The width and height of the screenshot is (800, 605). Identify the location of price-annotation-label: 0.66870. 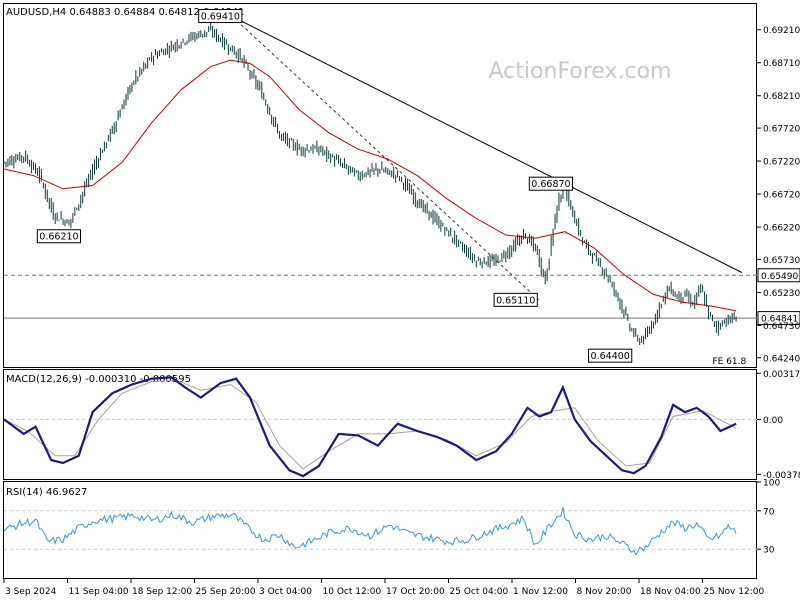
(550, 184).